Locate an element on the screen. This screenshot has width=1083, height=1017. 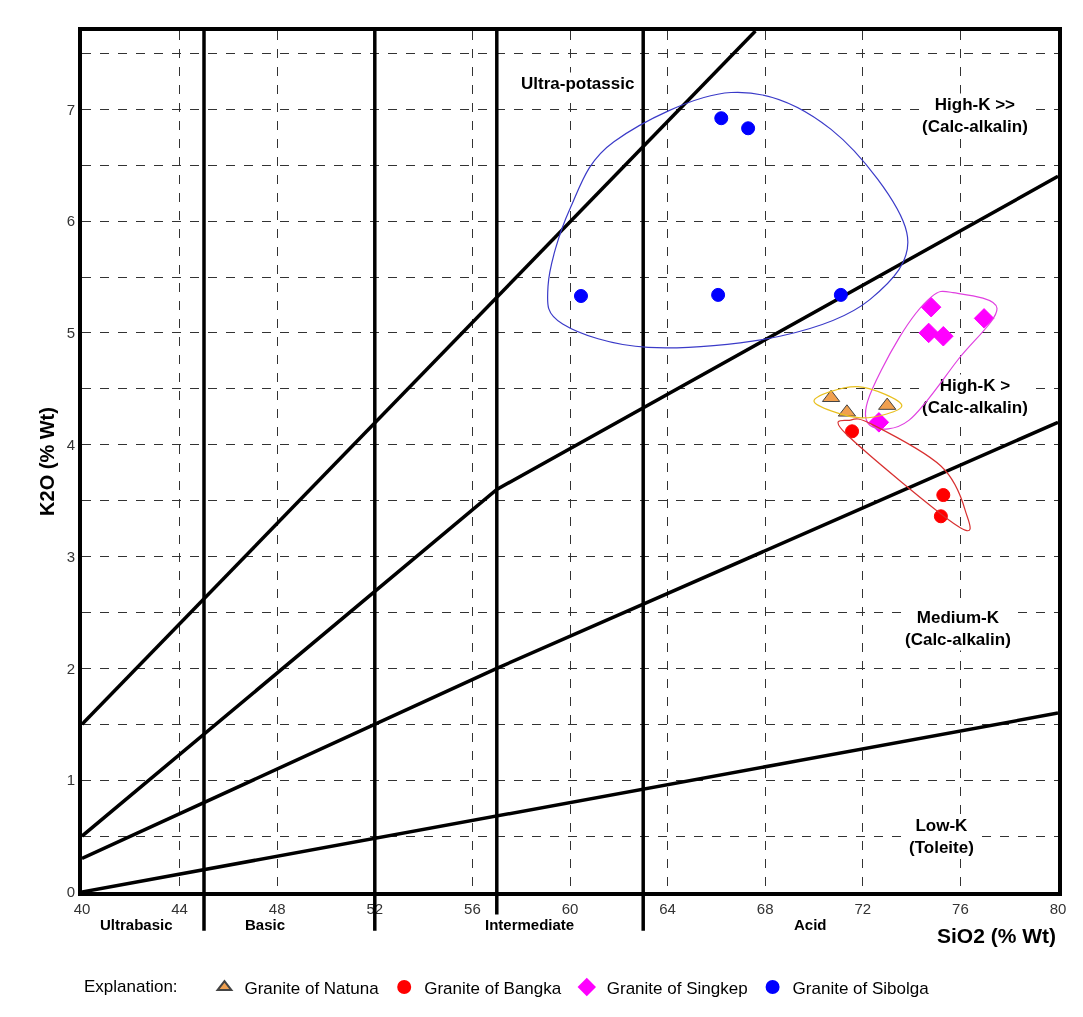
y-tick-label: 2 is located at coordinates (70, 668).